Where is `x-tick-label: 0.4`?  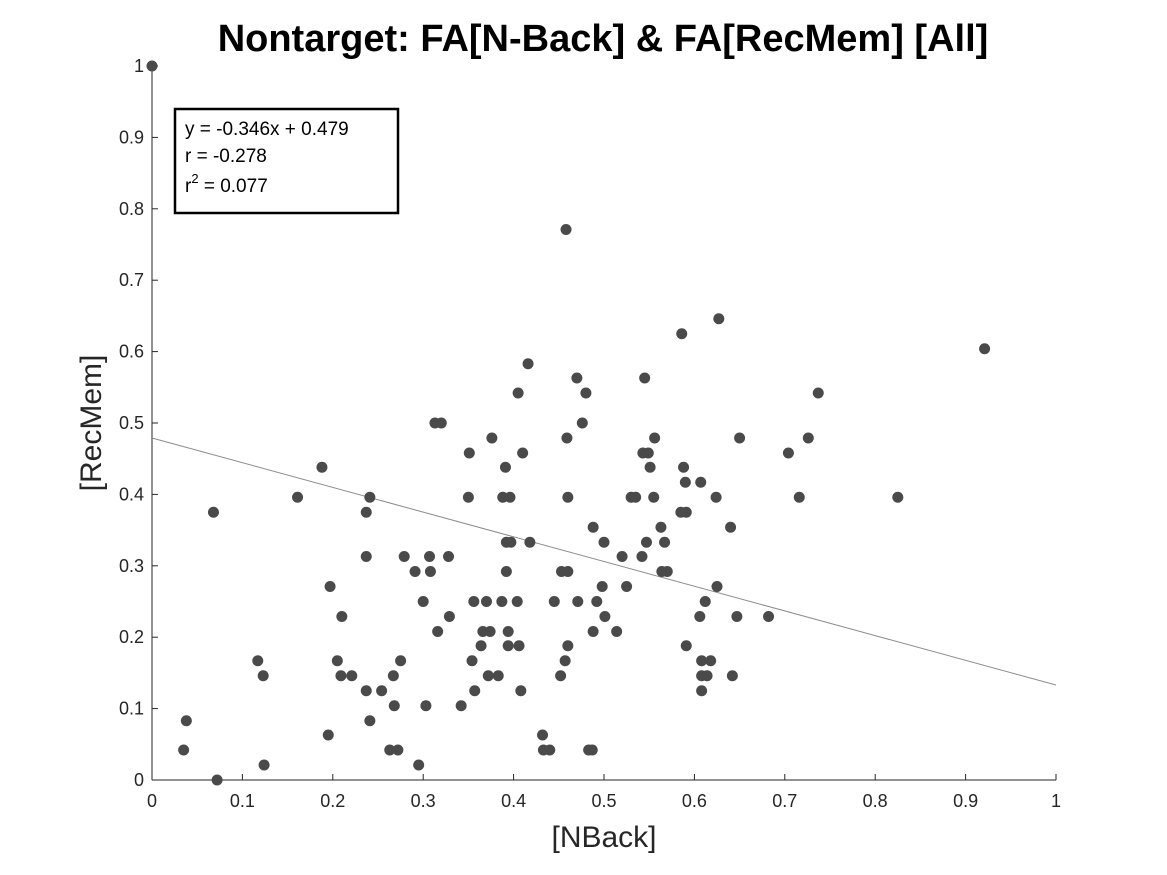 x-tick-label: 0.4 is located at coordinates (513, 801).